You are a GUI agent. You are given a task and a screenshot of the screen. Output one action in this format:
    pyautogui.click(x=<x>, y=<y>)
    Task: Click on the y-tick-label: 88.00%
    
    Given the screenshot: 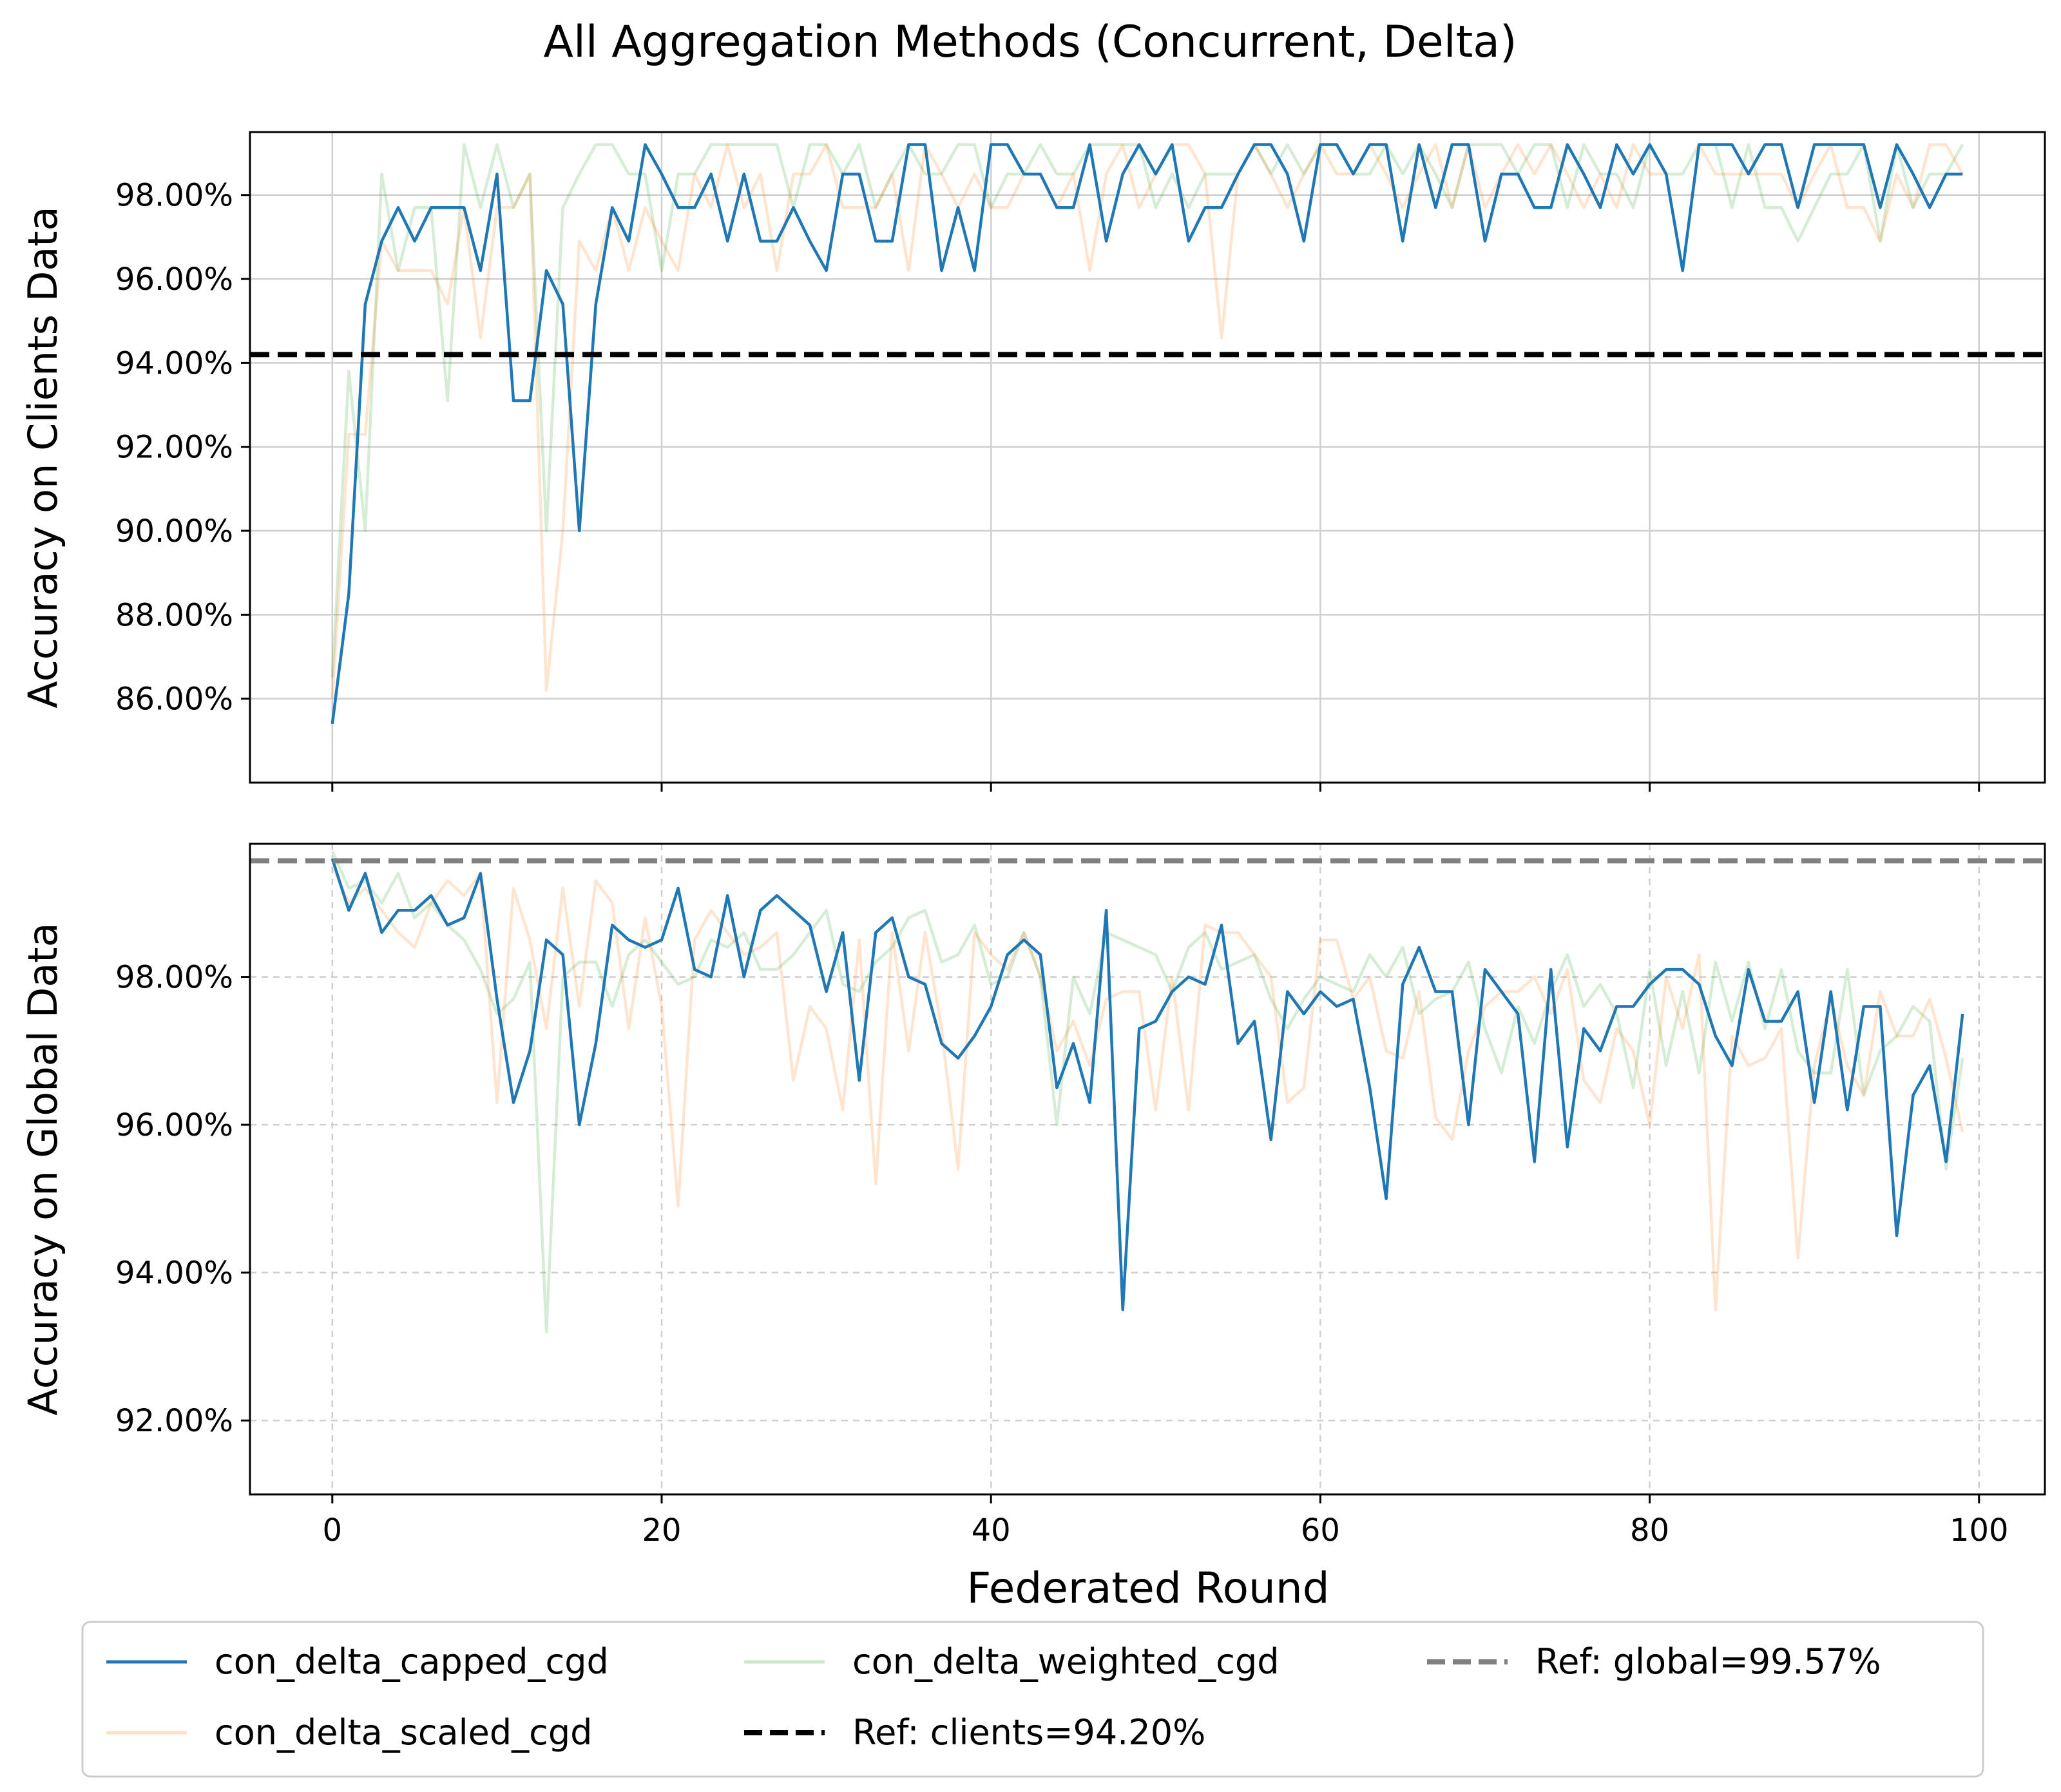 What is the action you would take?
    pyautogui.click(x=174, y=615)
    